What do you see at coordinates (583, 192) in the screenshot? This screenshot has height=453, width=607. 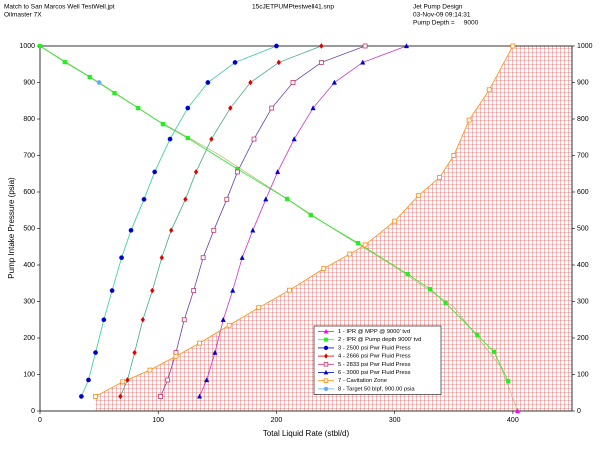 I see `y2-tick-label: 600` at bounding box center [583, 192].